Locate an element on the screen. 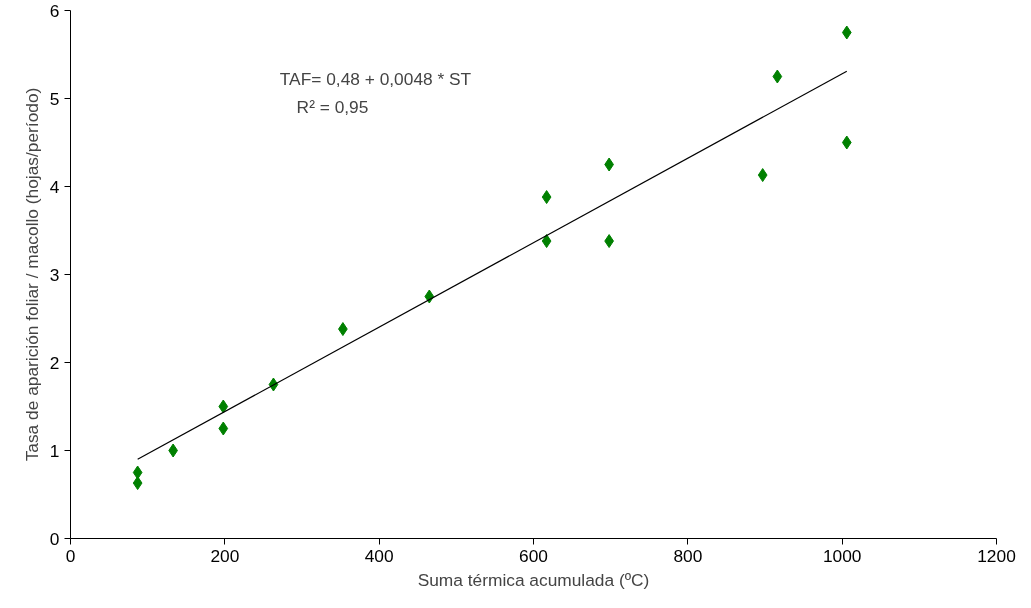  y-tick-label: 6 is located at coordinates (54, 10).